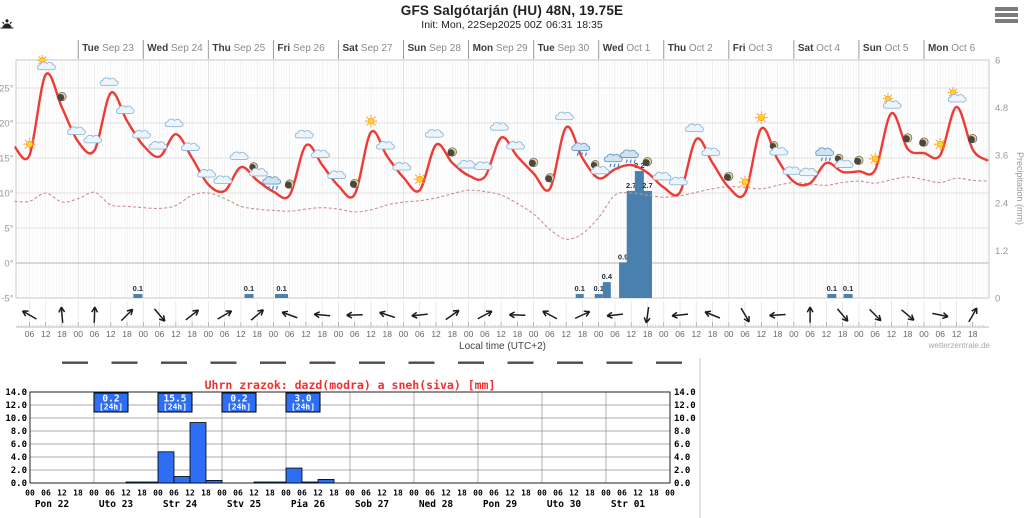 The width and height of the screenshot is (1024, 518). Describe the element at coordinates (308, 504) in the screenshot. I see `svg-text: Pia 26` at that location.